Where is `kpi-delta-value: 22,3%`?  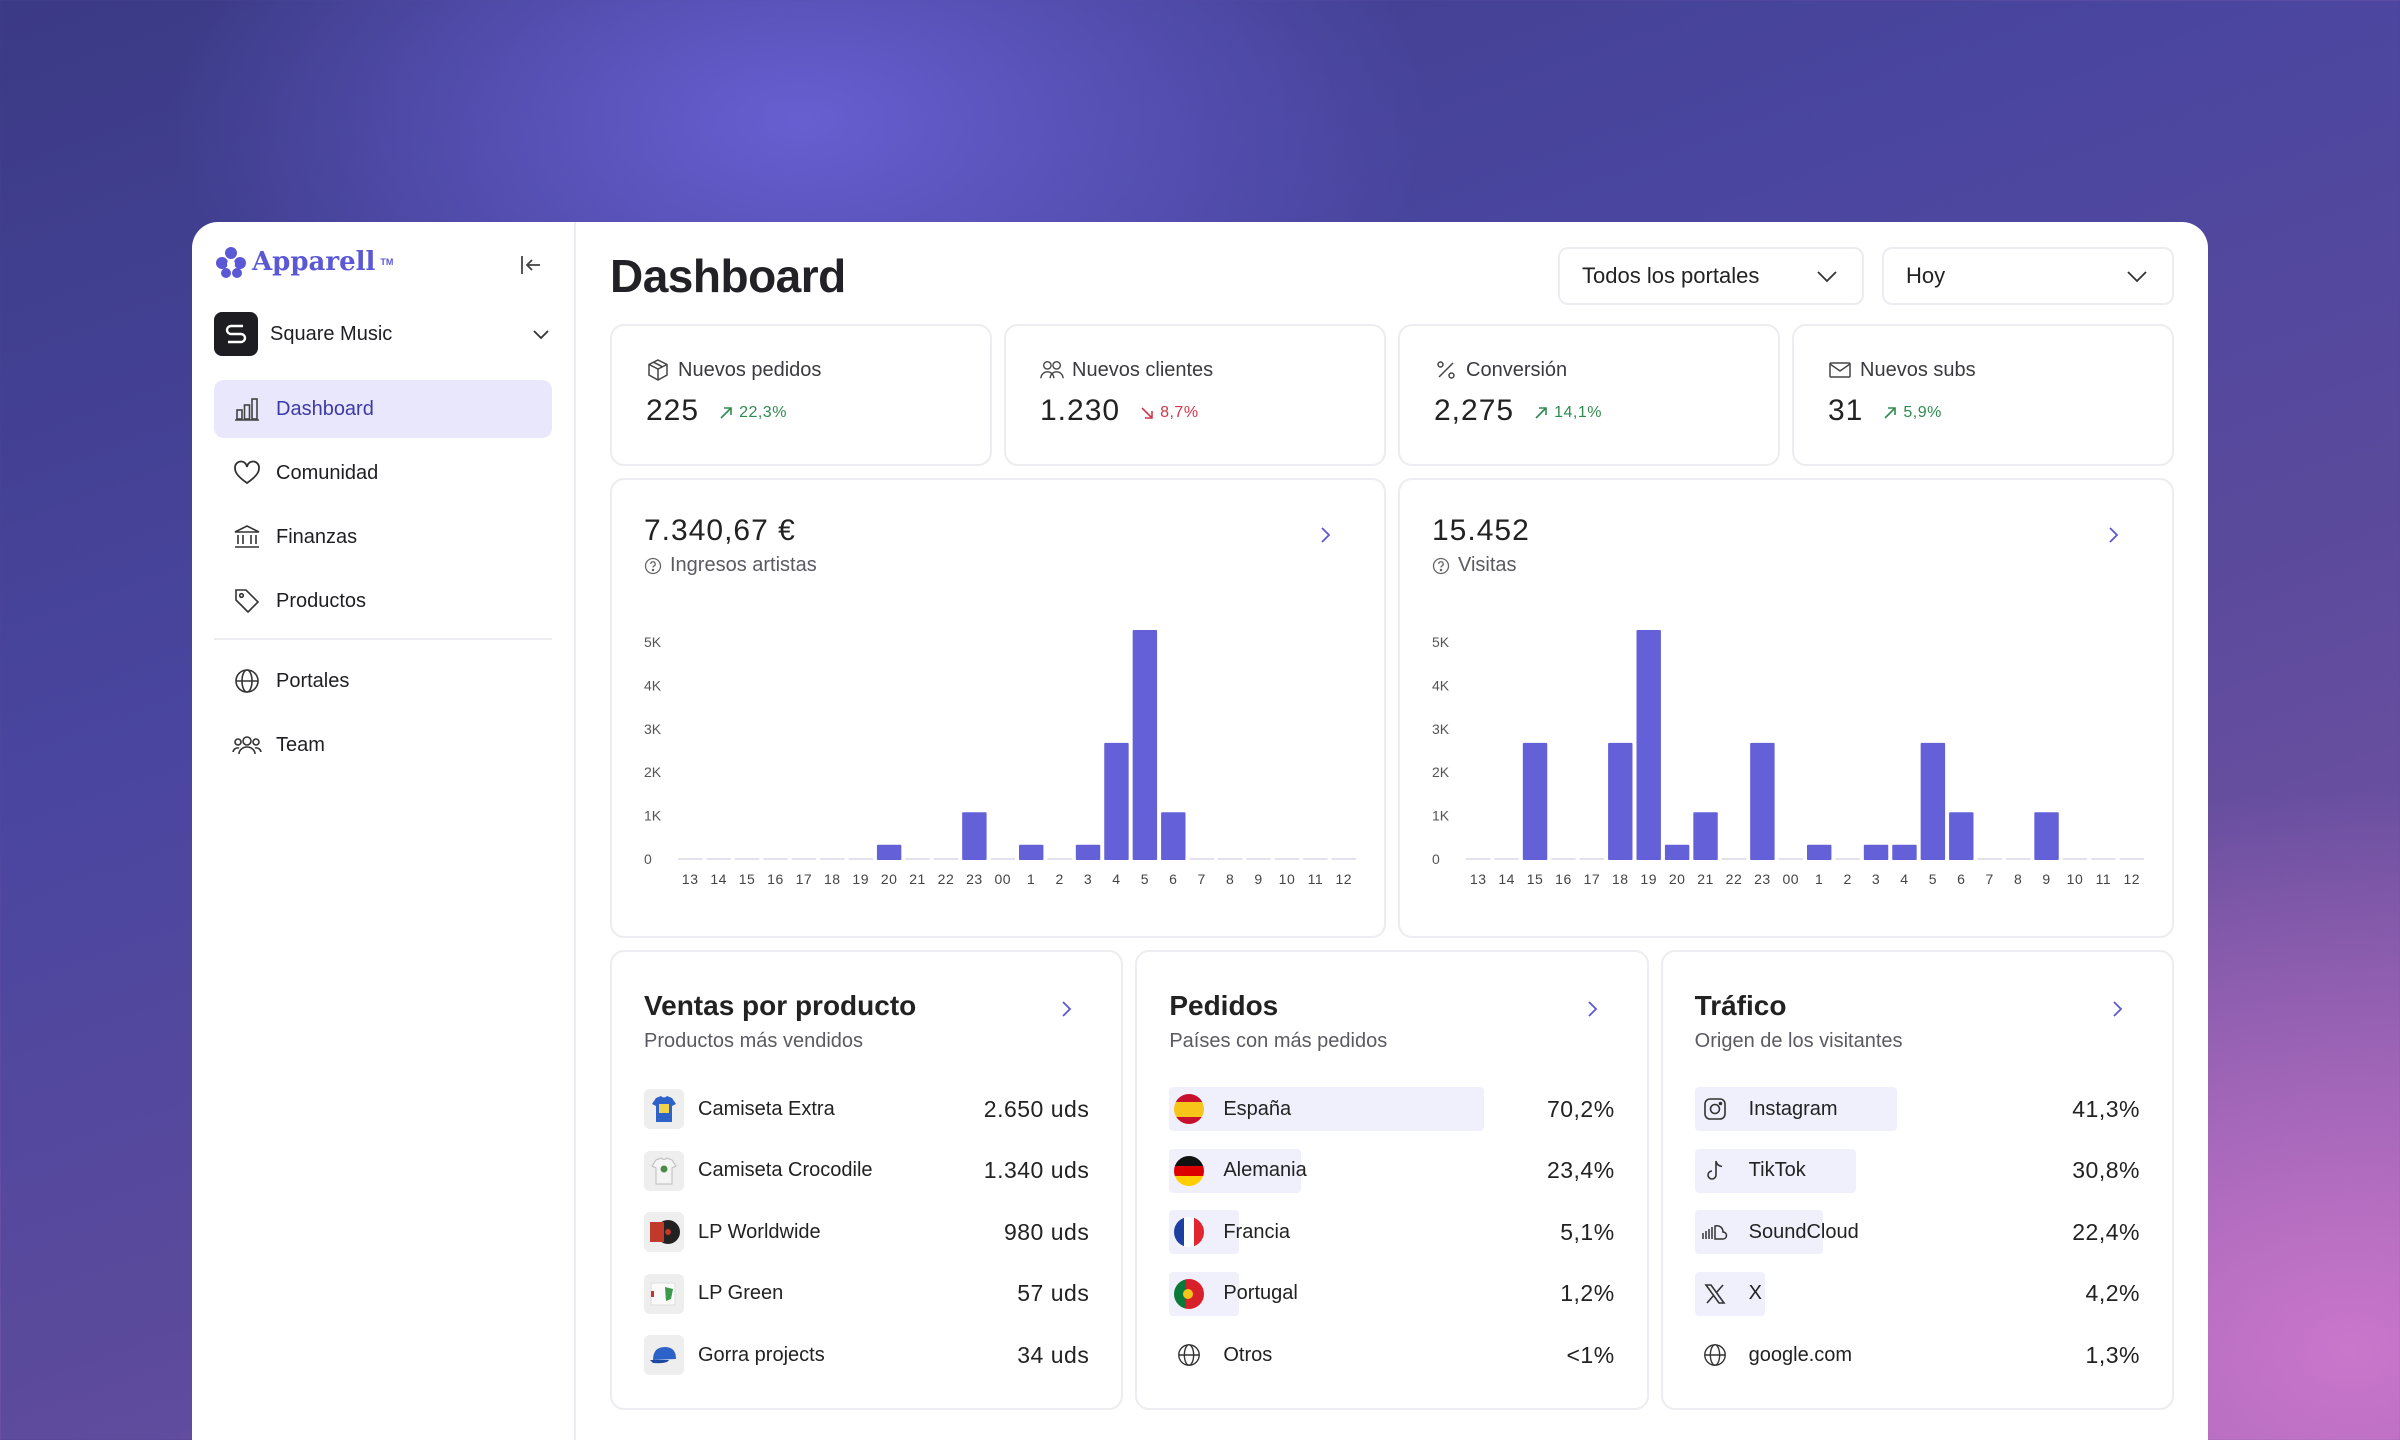
kpi-delta-value: 22,3% is located at coordinates (763, 412).